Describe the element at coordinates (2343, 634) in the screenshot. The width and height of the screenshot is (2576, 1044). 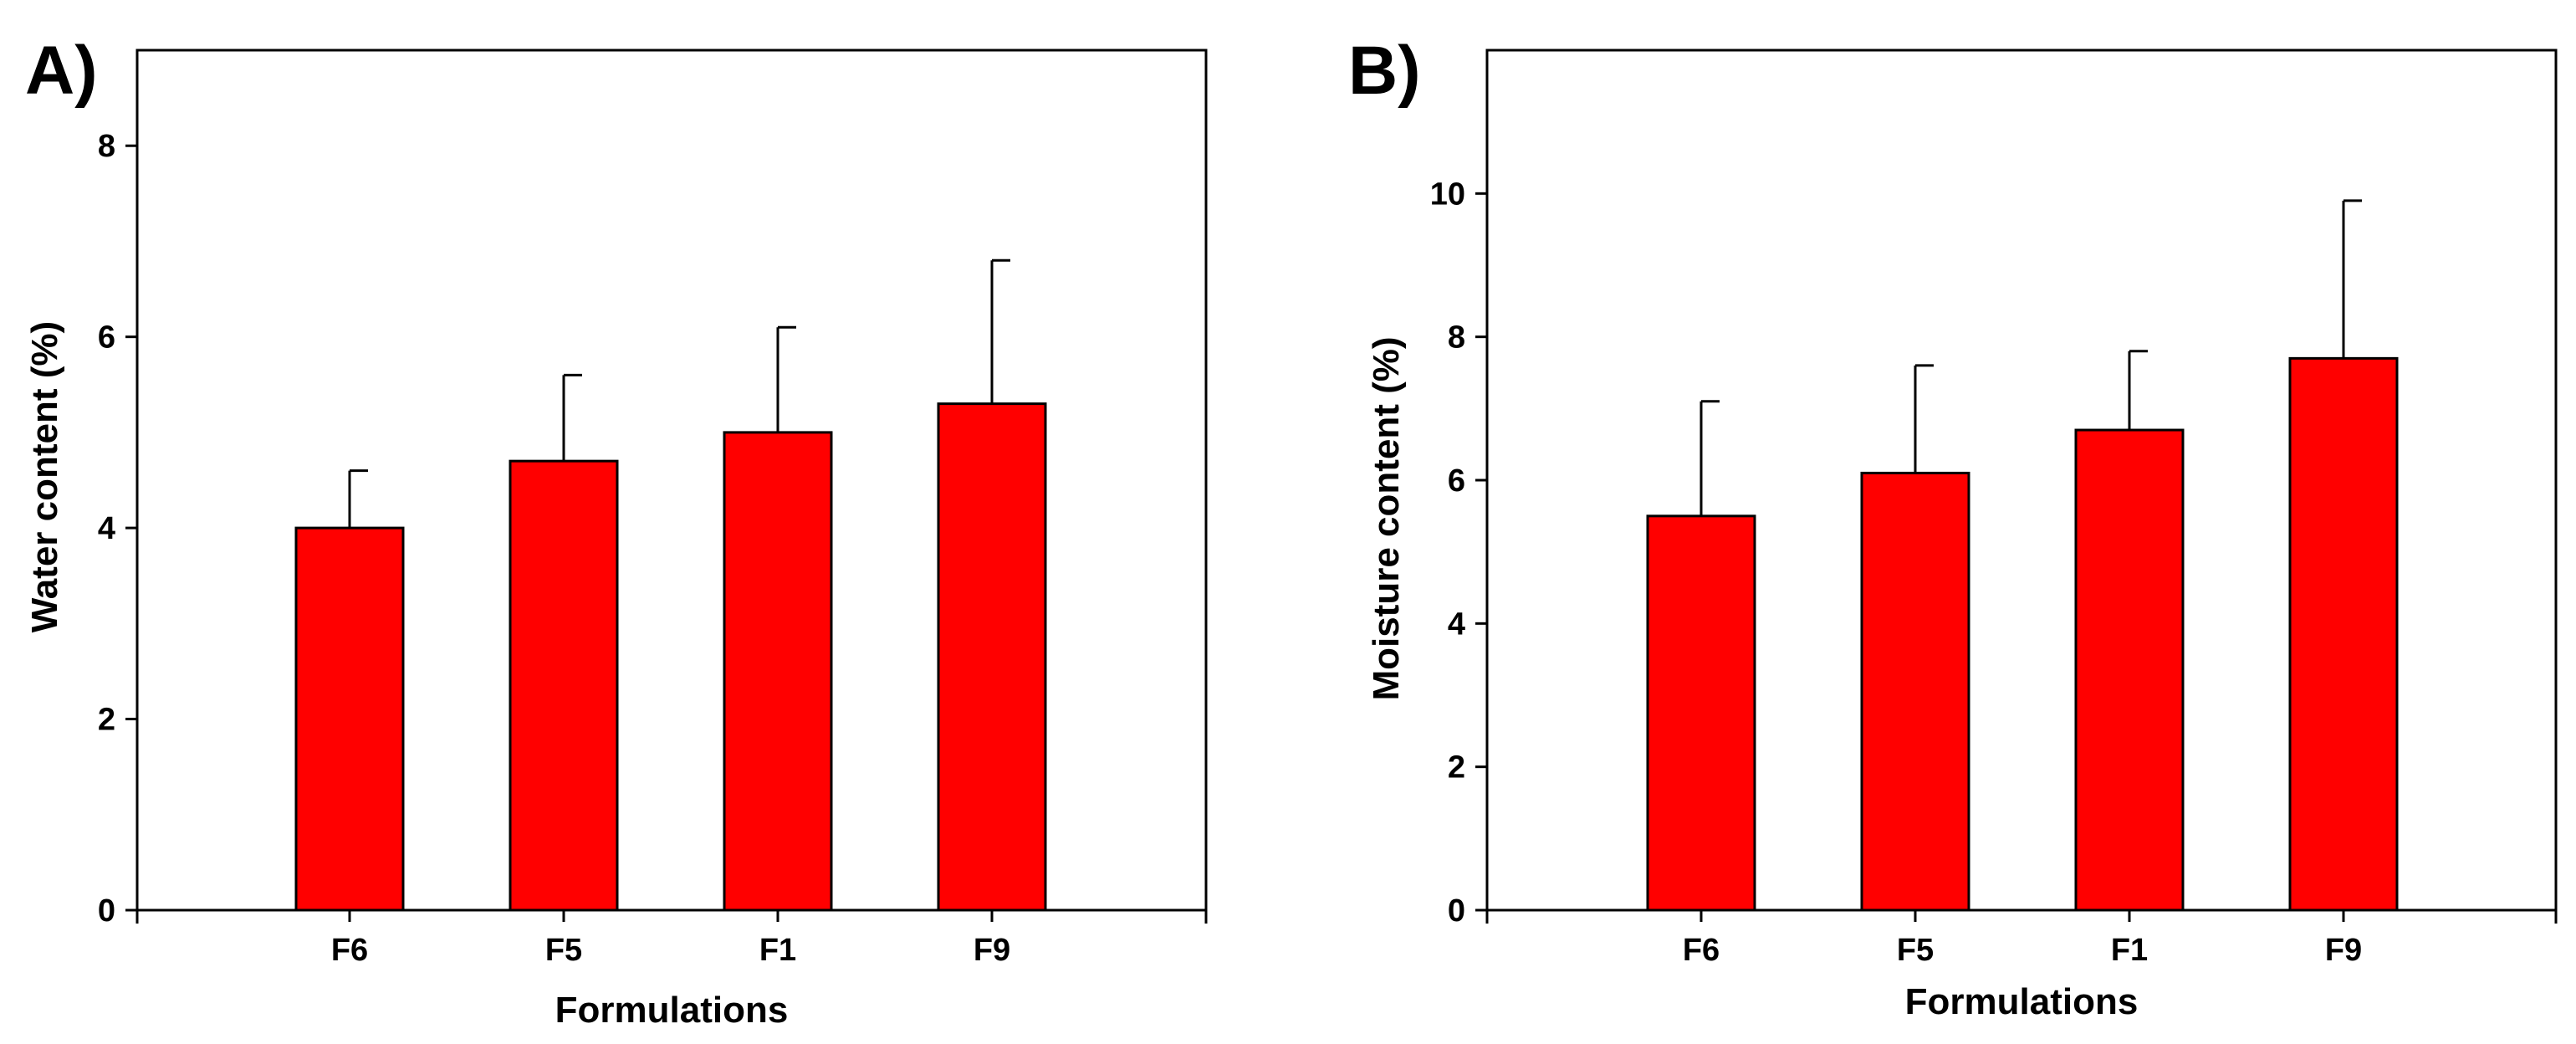
I see `panel-b-bar-f9` at that location.